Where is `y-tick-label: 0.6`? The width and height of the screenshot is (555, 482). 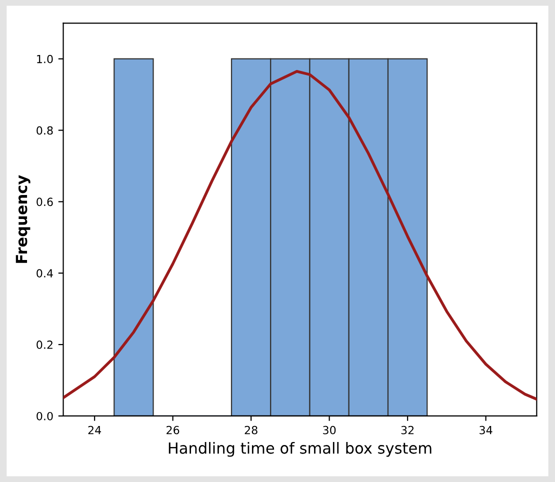 y-tick-label: 0.6 is located at coordinates (44, 202).